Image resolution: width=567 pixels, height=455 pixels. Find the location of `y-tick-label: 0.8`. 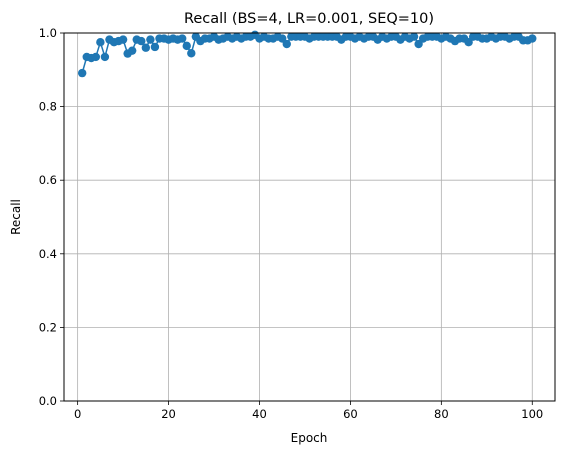

y-tick-label: 0.8 is located at coordinates (48, 107).